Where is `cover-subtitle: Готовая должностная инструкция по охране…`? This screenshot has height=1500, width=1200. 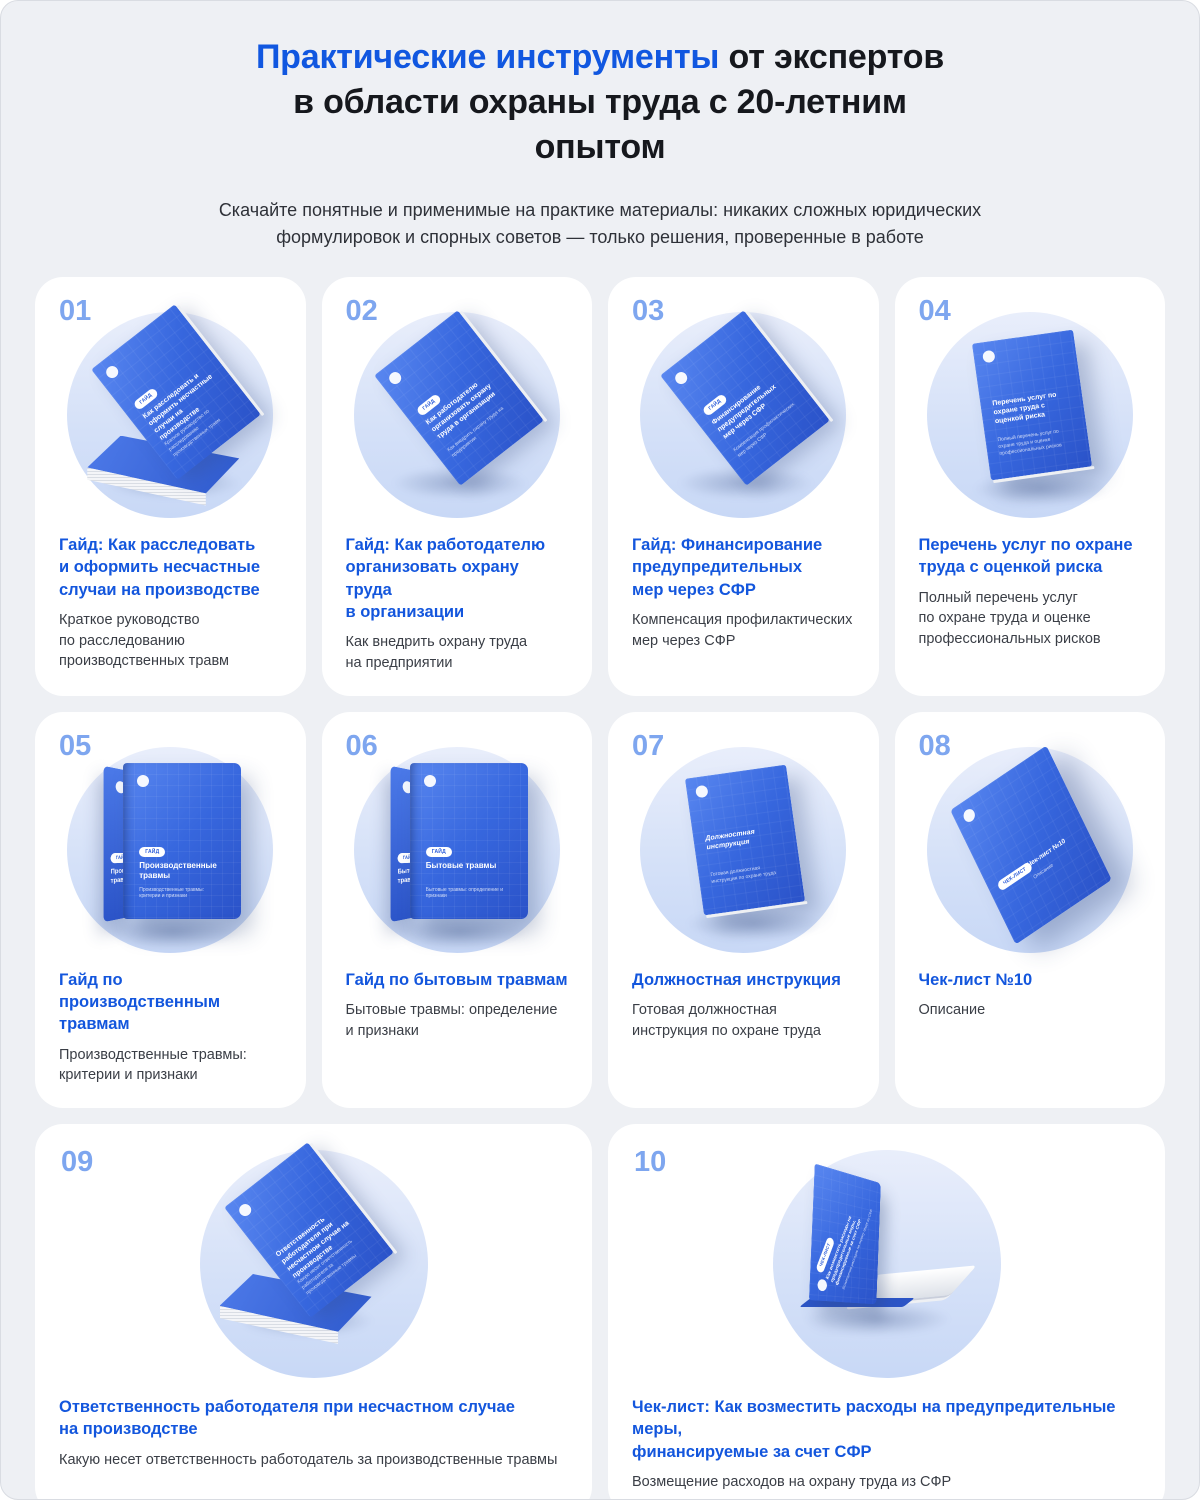
cover-subtitle: Готовая должностная инструкция по охране… is located at coordinates (743, 874).